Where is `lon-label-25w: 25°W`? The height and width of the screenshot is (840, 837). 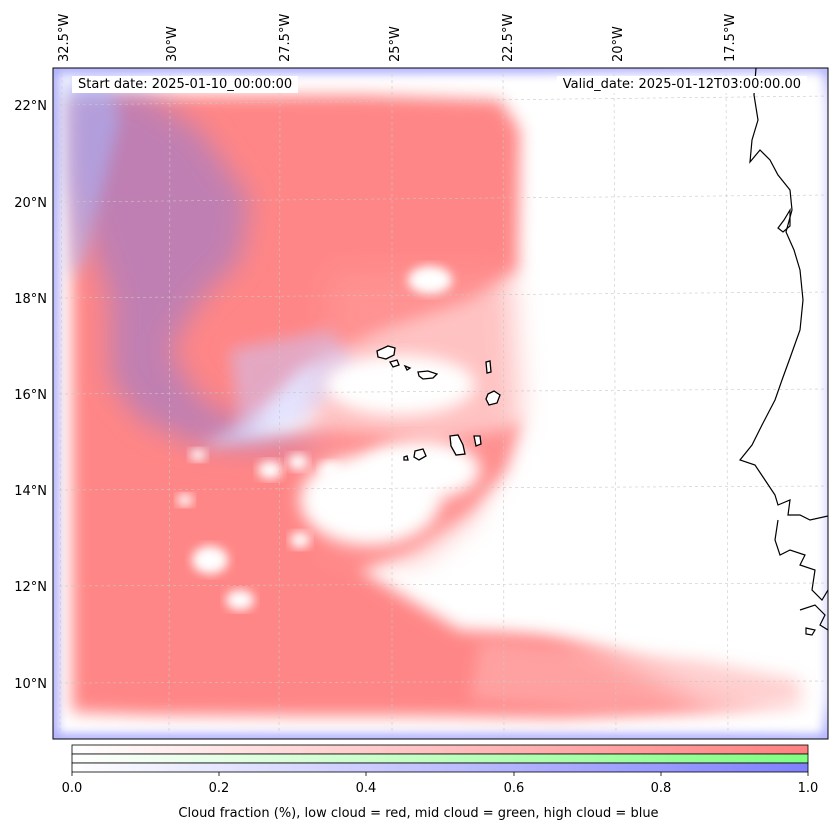
lon-label-25w: 25°W is located at coordinates (395, 44).